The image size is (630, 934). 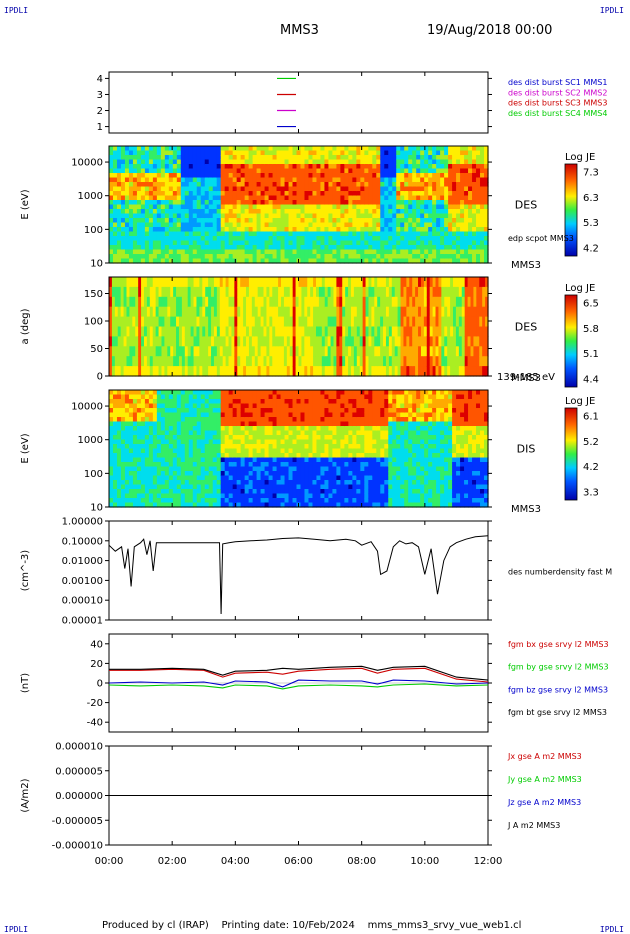 What do you see at coordinates (25, 326) in the screenshot?
I see `des-pitch-ylabel: a (deg)` at bounding box center [25, 326].